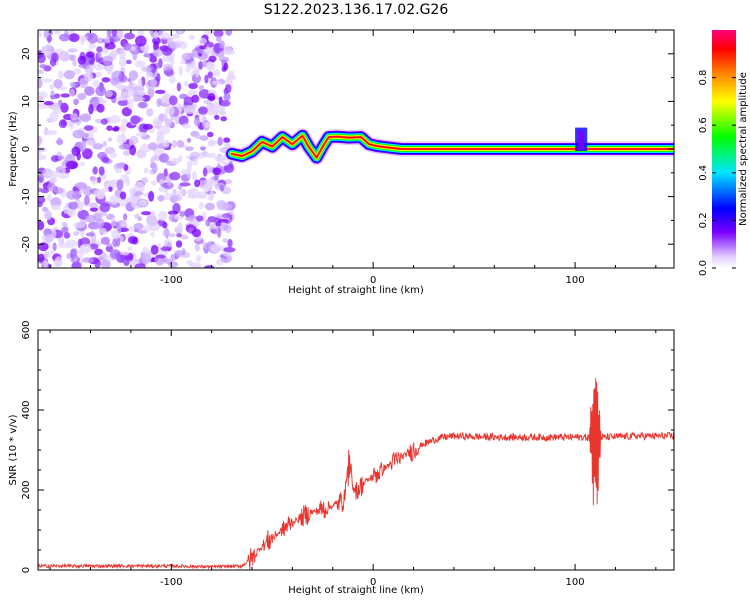 The image size is (750, 604). Describe the element at coordinates (26, 329) in the screenshot. I see `y-tick-label: 600` at that location.